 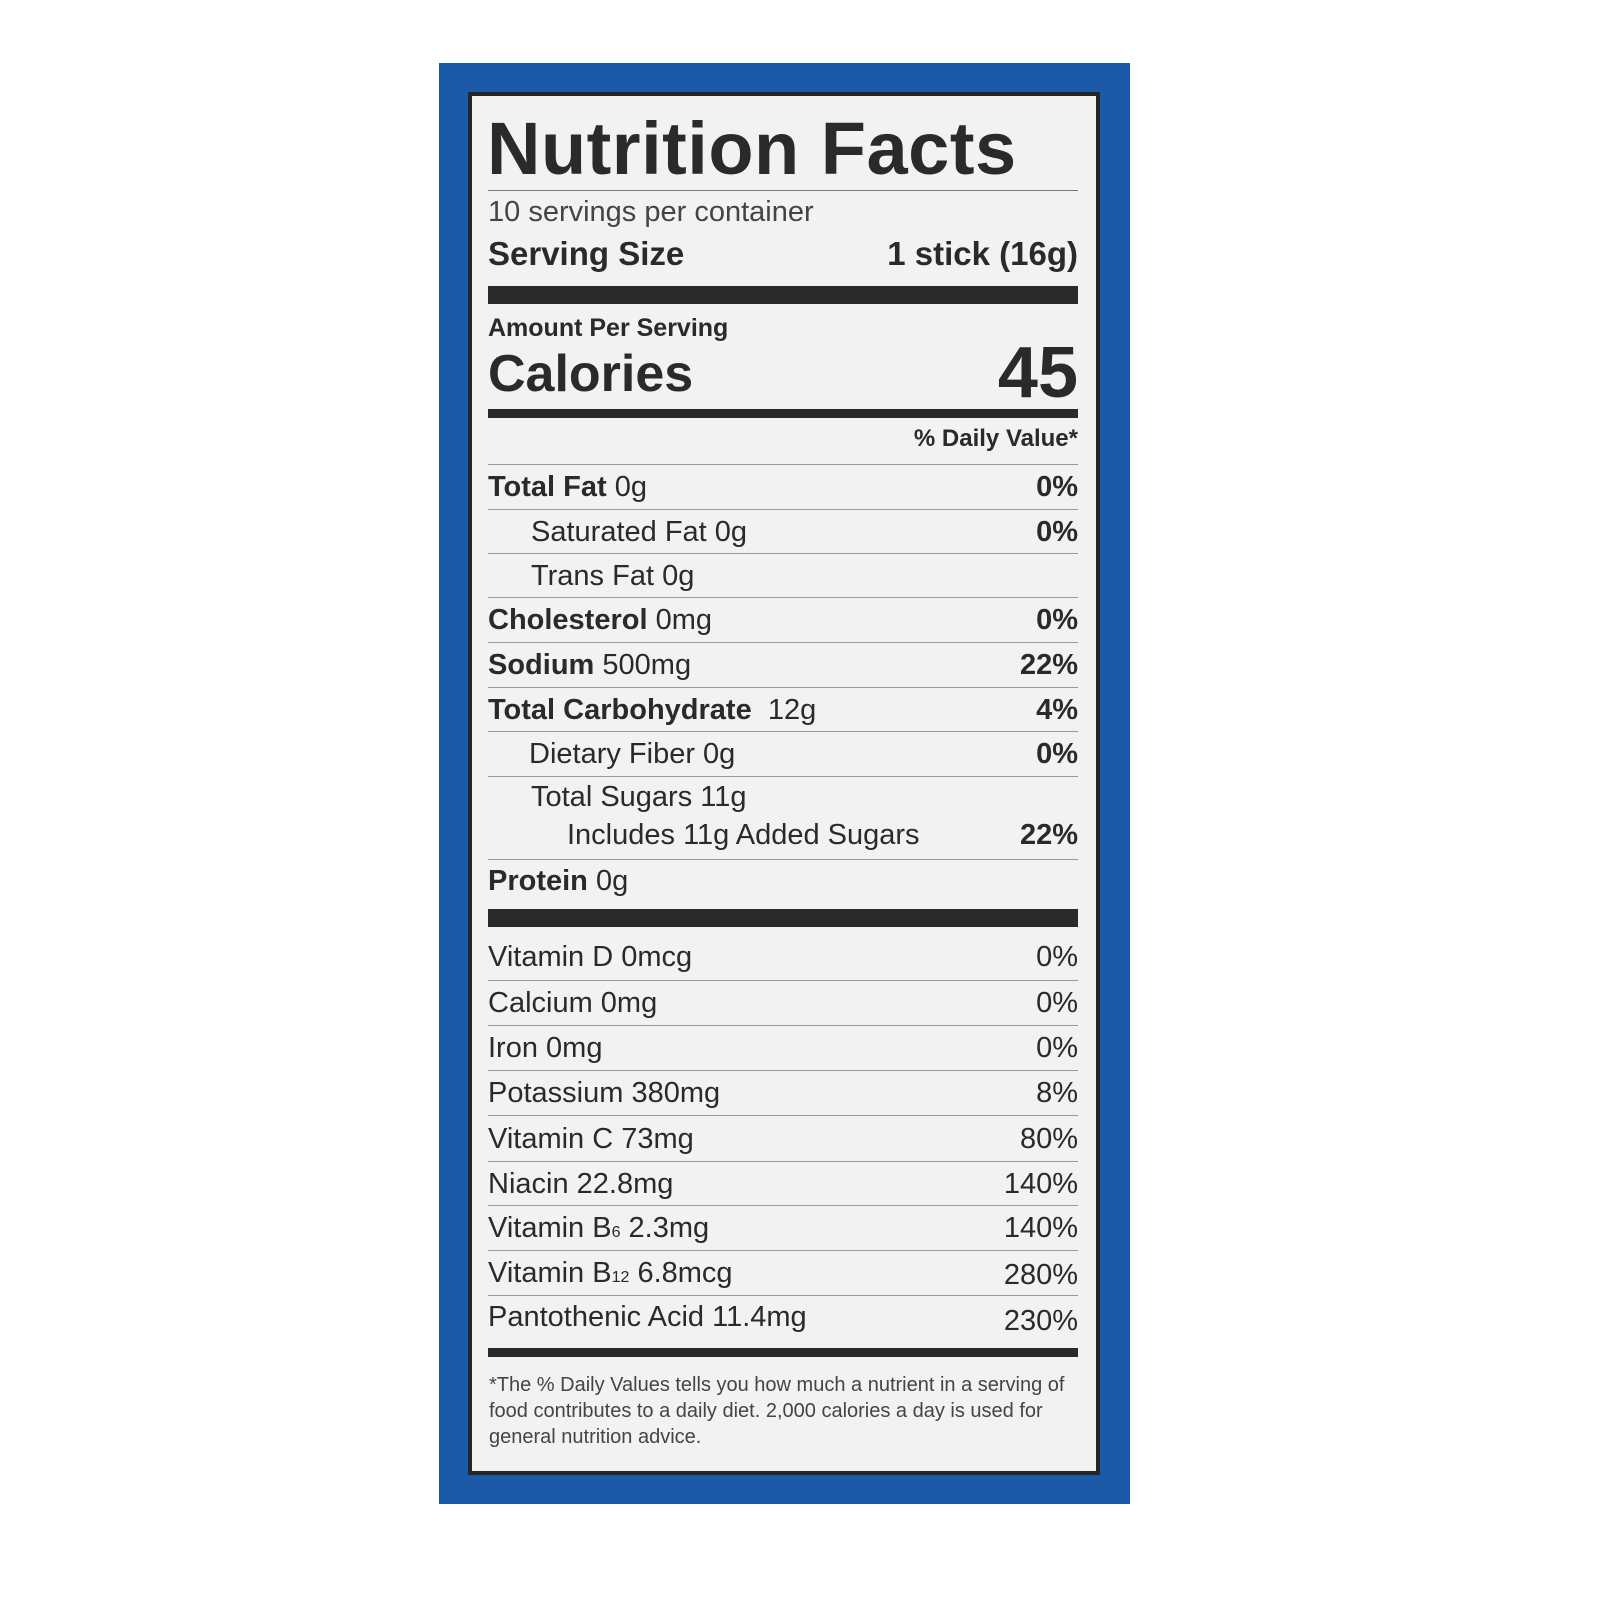 I want to click on nutrient-label: Cholesterol, so click(x=568, y=620).